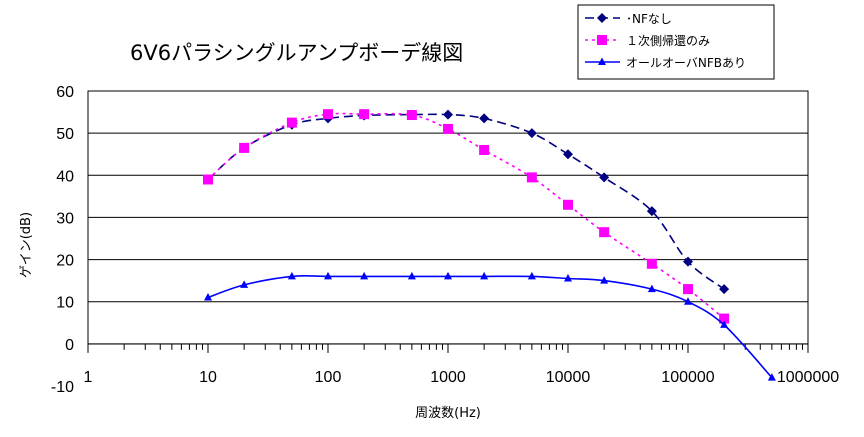  What do you see at coordinates (88, 377) in the screenshot?
I see `x-tick-label: 1` at bounding box center [88, 377].